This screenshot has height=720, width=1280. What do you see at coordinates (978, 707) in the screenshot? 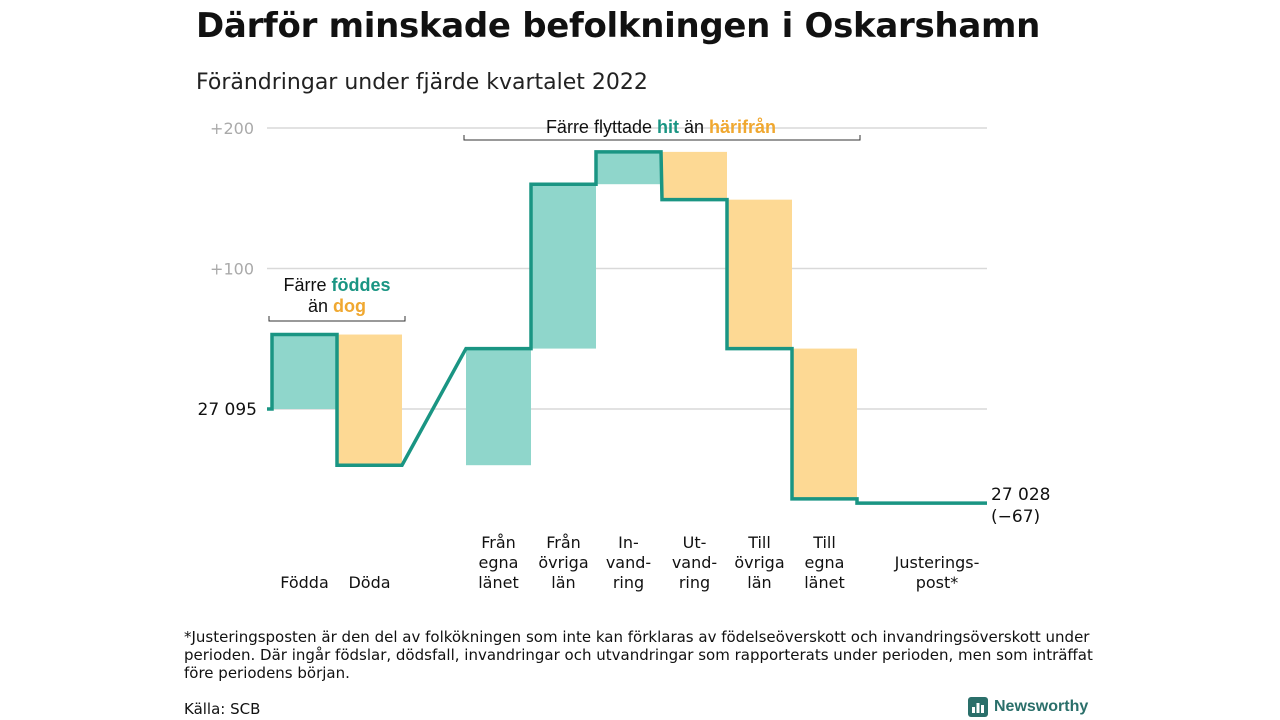
I see `newsworthy-logo-icon` at bounding box center [978, 707].